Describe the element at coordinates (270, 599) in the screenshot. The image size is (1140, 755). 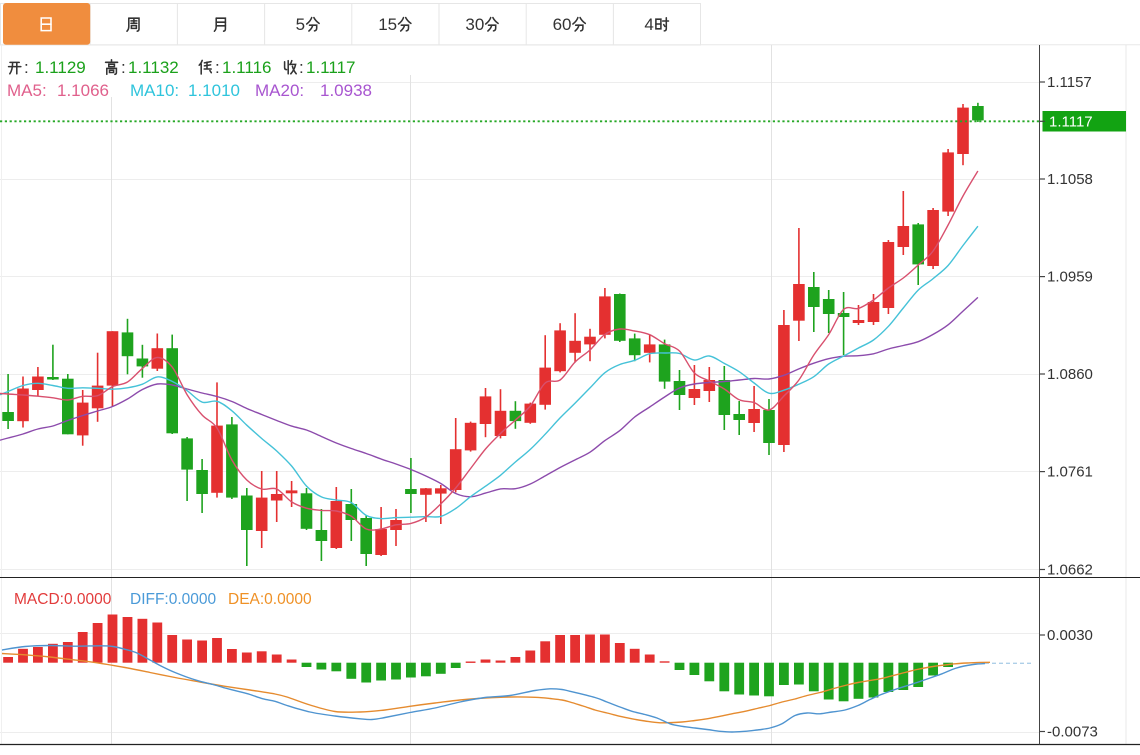
I see `svg-text: DEA:0.0000` at that location.